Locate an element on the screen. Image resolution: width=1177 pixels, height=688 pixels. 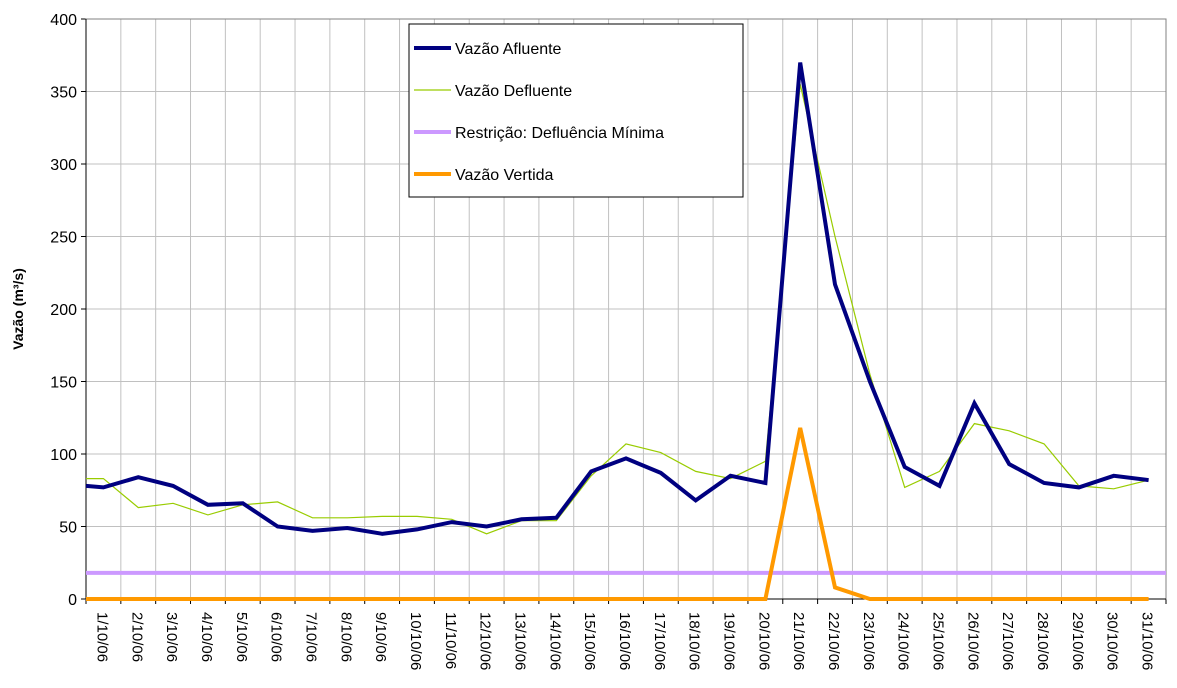
x-tick-label: 13/10/06 is located at coordinates (519, 641).